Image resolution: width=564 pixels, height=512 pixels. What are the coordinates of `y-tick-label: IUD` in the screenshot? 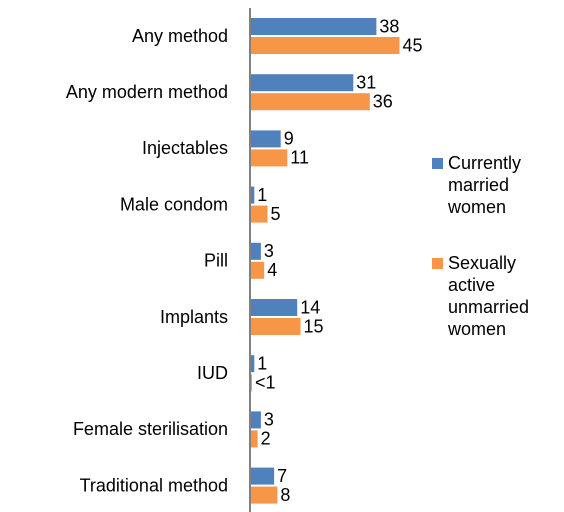 It's located at (212, 373).